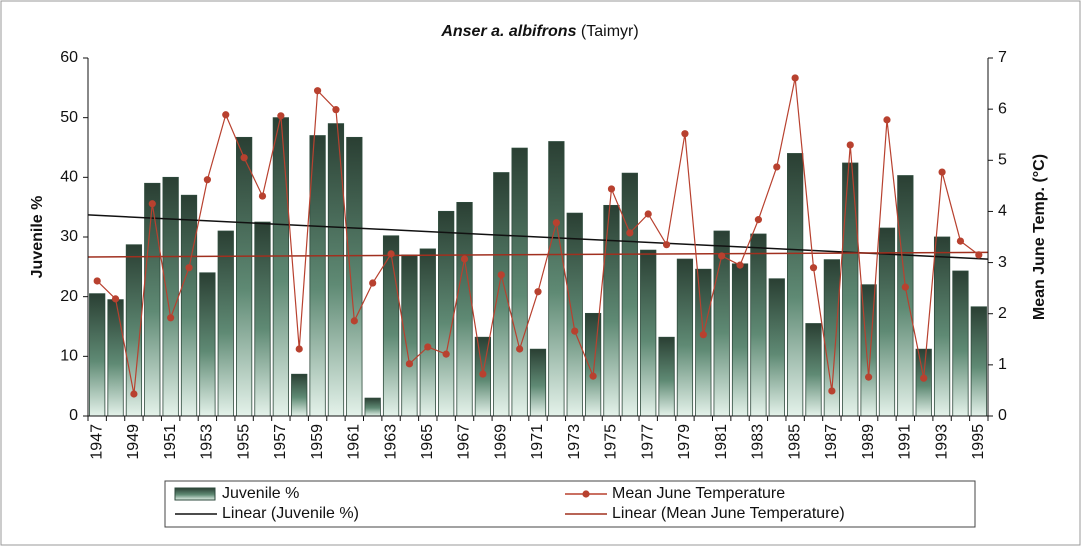 Image resolution: width=1081 pixels, height=546 pixels. Describe the element at coordinates (317, 442) in the screenshot. I see `x-tick-label: 1959` at that location.